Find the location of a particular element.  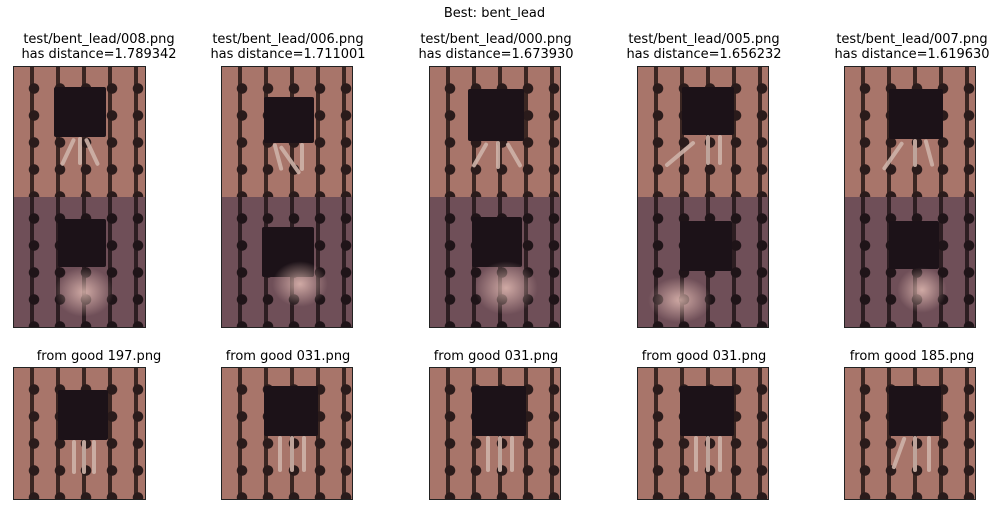

test-image-path: test/bent_lead/000.png is located at coordinates (496, 39).